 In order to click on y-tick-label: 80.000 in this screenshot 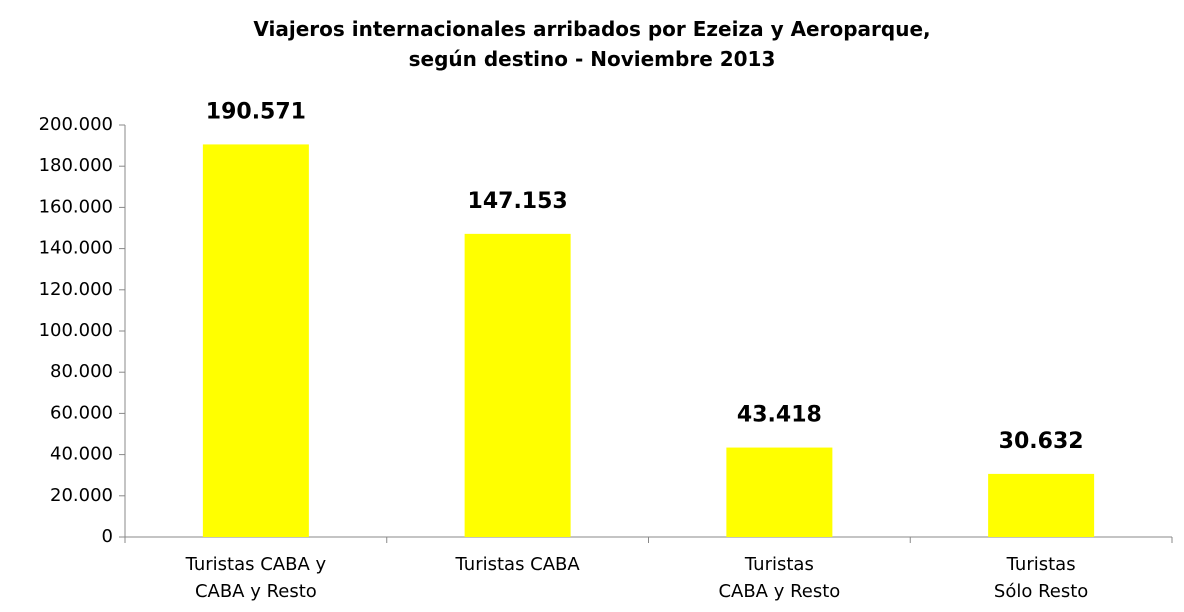, I will do `click(81, 371)`.